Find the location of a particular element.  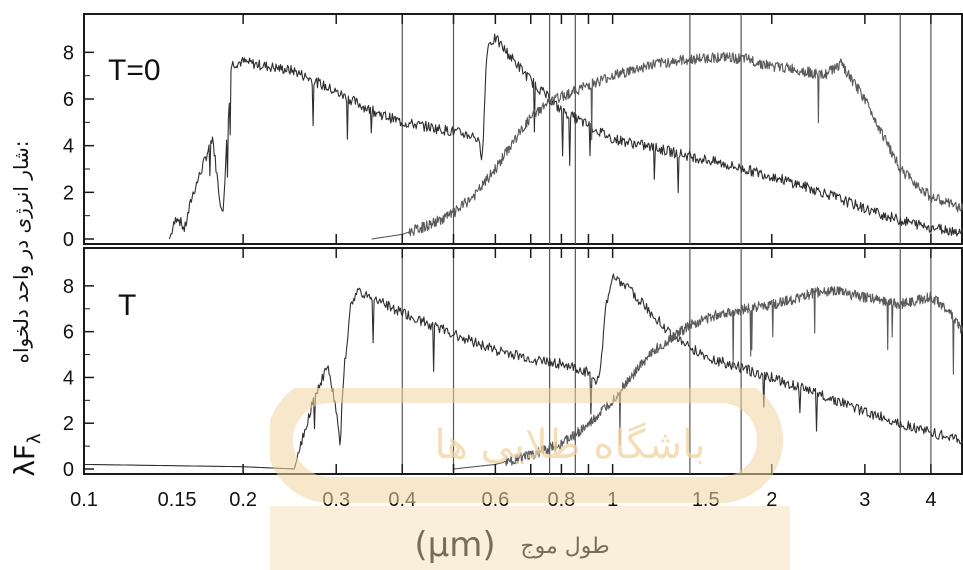

x-tick-label-3: 0.3 is located at coordinates (336, 500).